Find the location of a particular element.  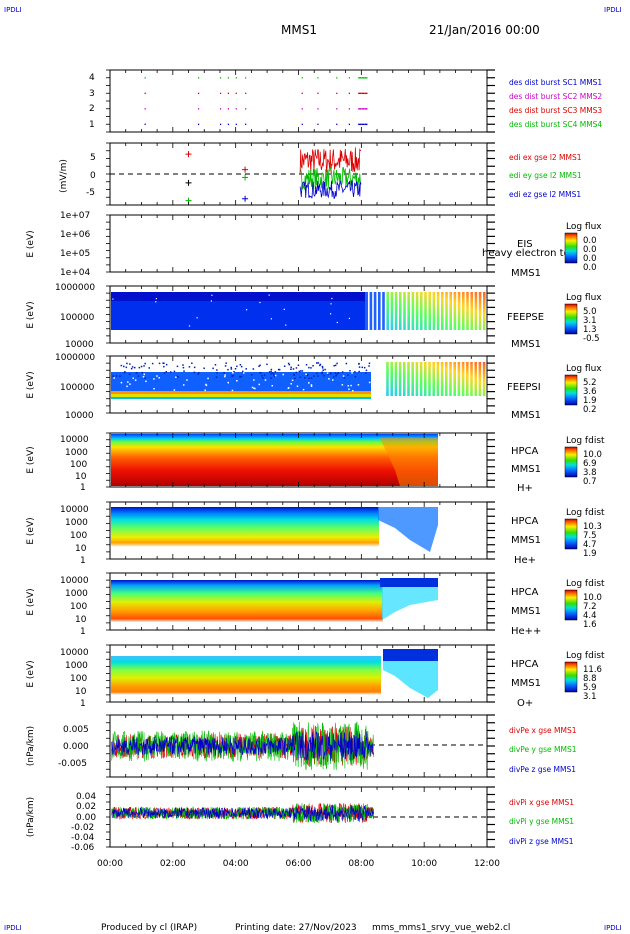

hpca-o-colorbar-tick-1: 8.8 is located at coordinates (590, 679).